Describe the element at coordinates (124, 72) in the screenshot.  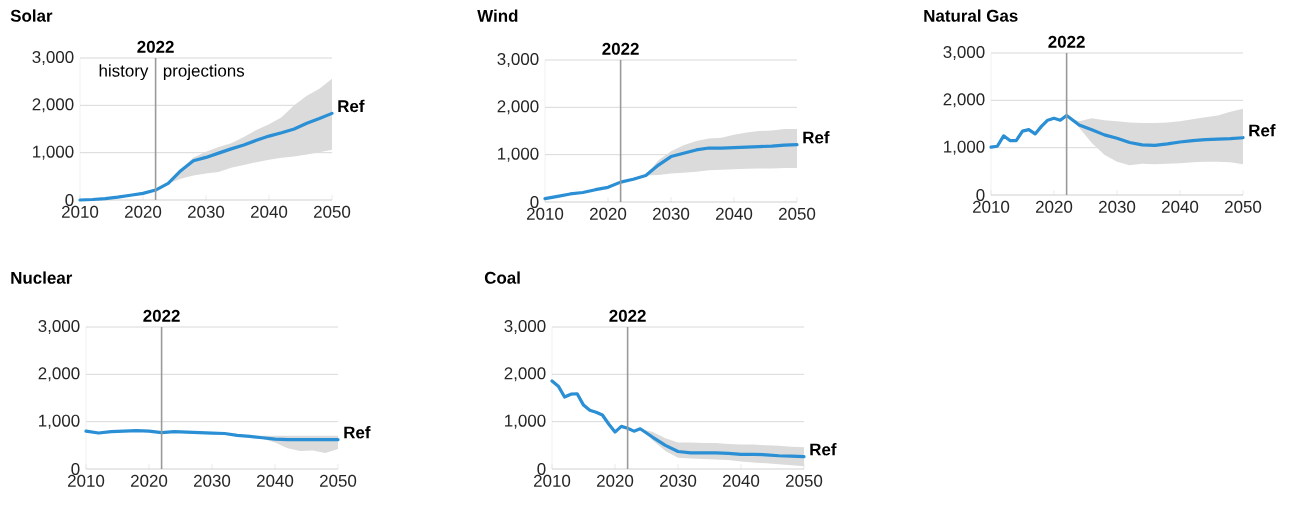
I see `annotation: history` at that location.